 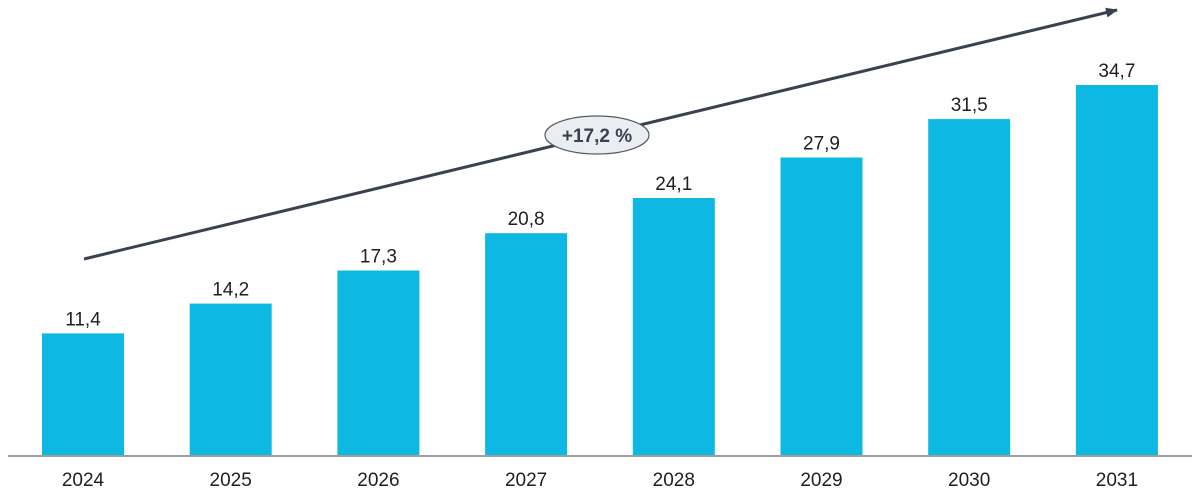 What do you see at coordinates (378, 362) in the screenshot?
I see `bar-2026` at bounding box center [378, 362].